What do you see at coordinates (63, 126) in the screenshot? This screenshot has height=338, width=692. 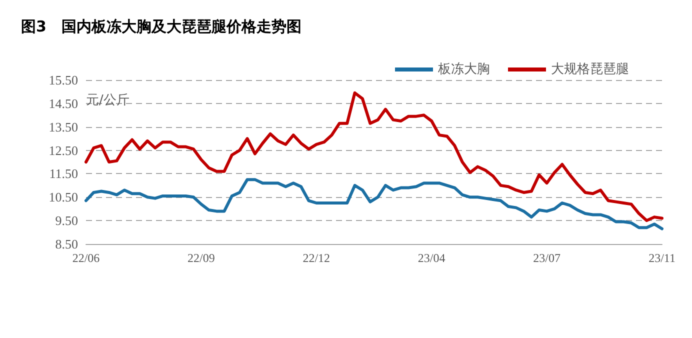 I see `y-tick-label: 13.50` at bounding box center [63, 126].